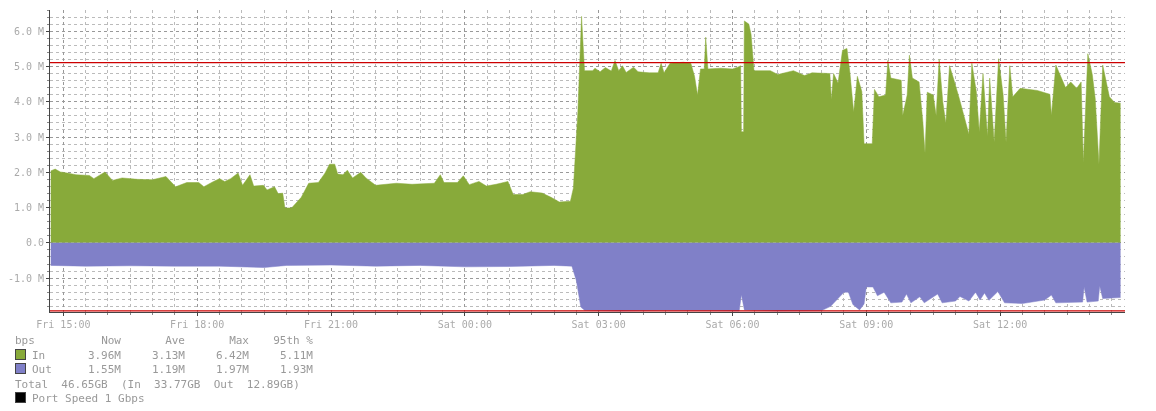  Describe the element at coordinates (39, 355) in the screenshot. I see `legend-label: In` at that location.